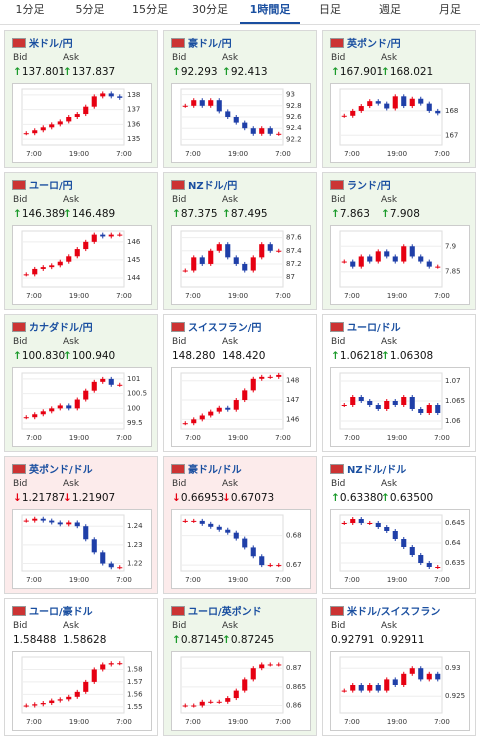  I want to click on mini-chart: 146 147 148 7:00 19:00 7:00, so click(241, 407).